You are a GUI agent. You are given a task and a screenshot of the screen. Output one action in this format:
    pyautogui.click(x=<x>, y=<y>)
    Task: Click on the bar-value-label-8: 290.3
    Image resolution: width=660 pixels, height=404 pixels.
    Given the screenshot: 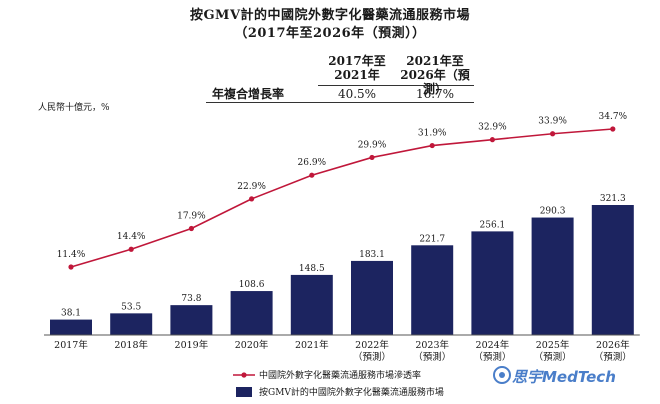 What is the action you would take?
    pyautogui.click(x=553, y=212)
    